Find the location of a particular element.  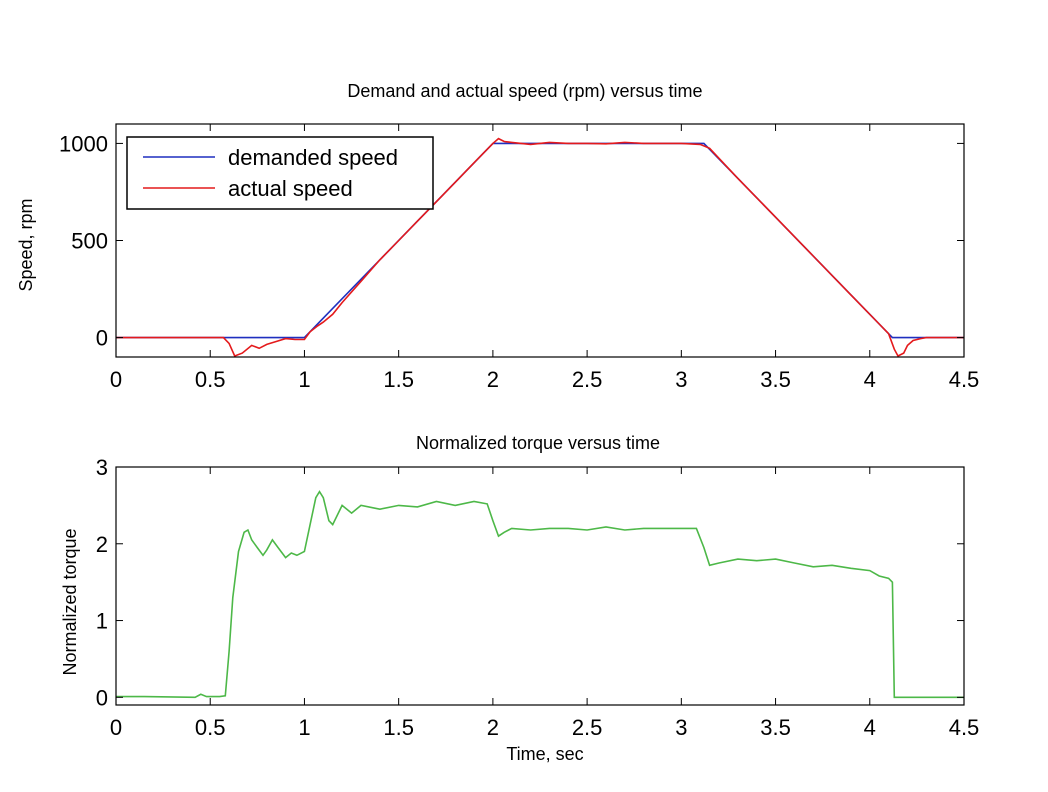

y-tick-label: 2 is located at coordinates (102, 544).